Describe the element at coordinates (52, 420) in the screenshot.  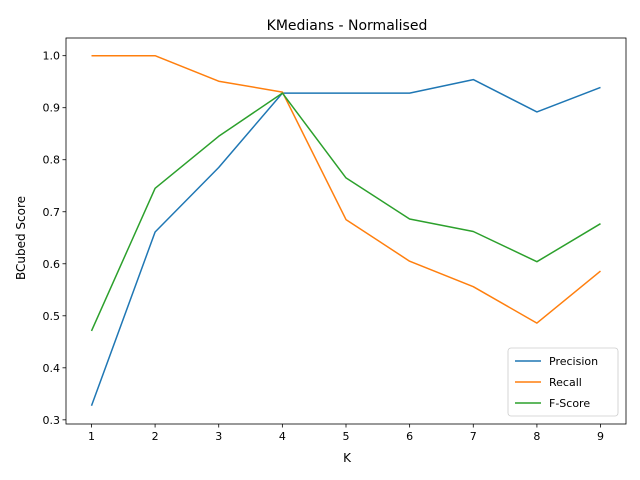
I see `y-tick-label: 0.3` at that location.